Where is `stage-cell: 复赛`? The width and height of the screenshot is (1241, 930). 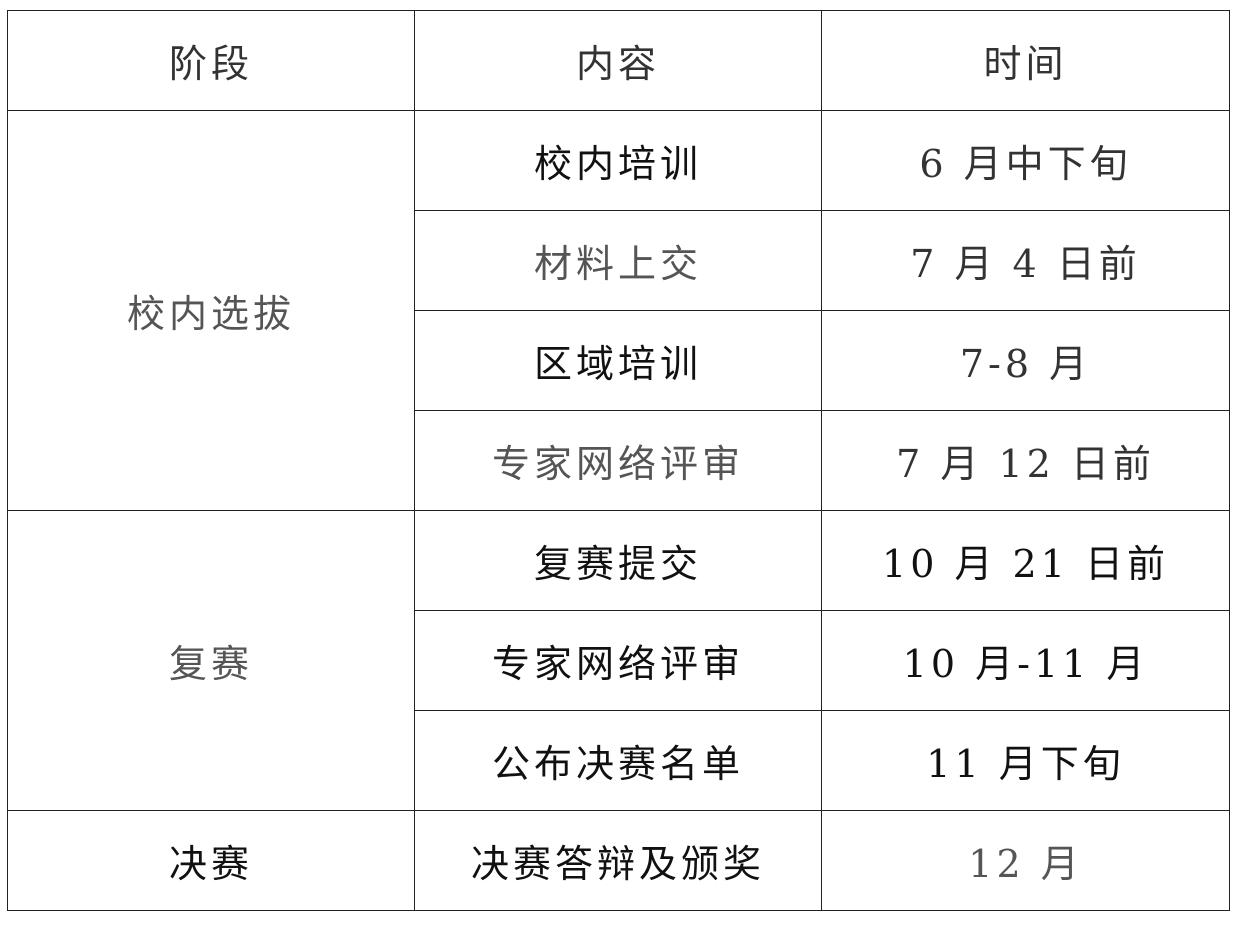
stage-cell: 复赛 is located at coordinates (211, 660).